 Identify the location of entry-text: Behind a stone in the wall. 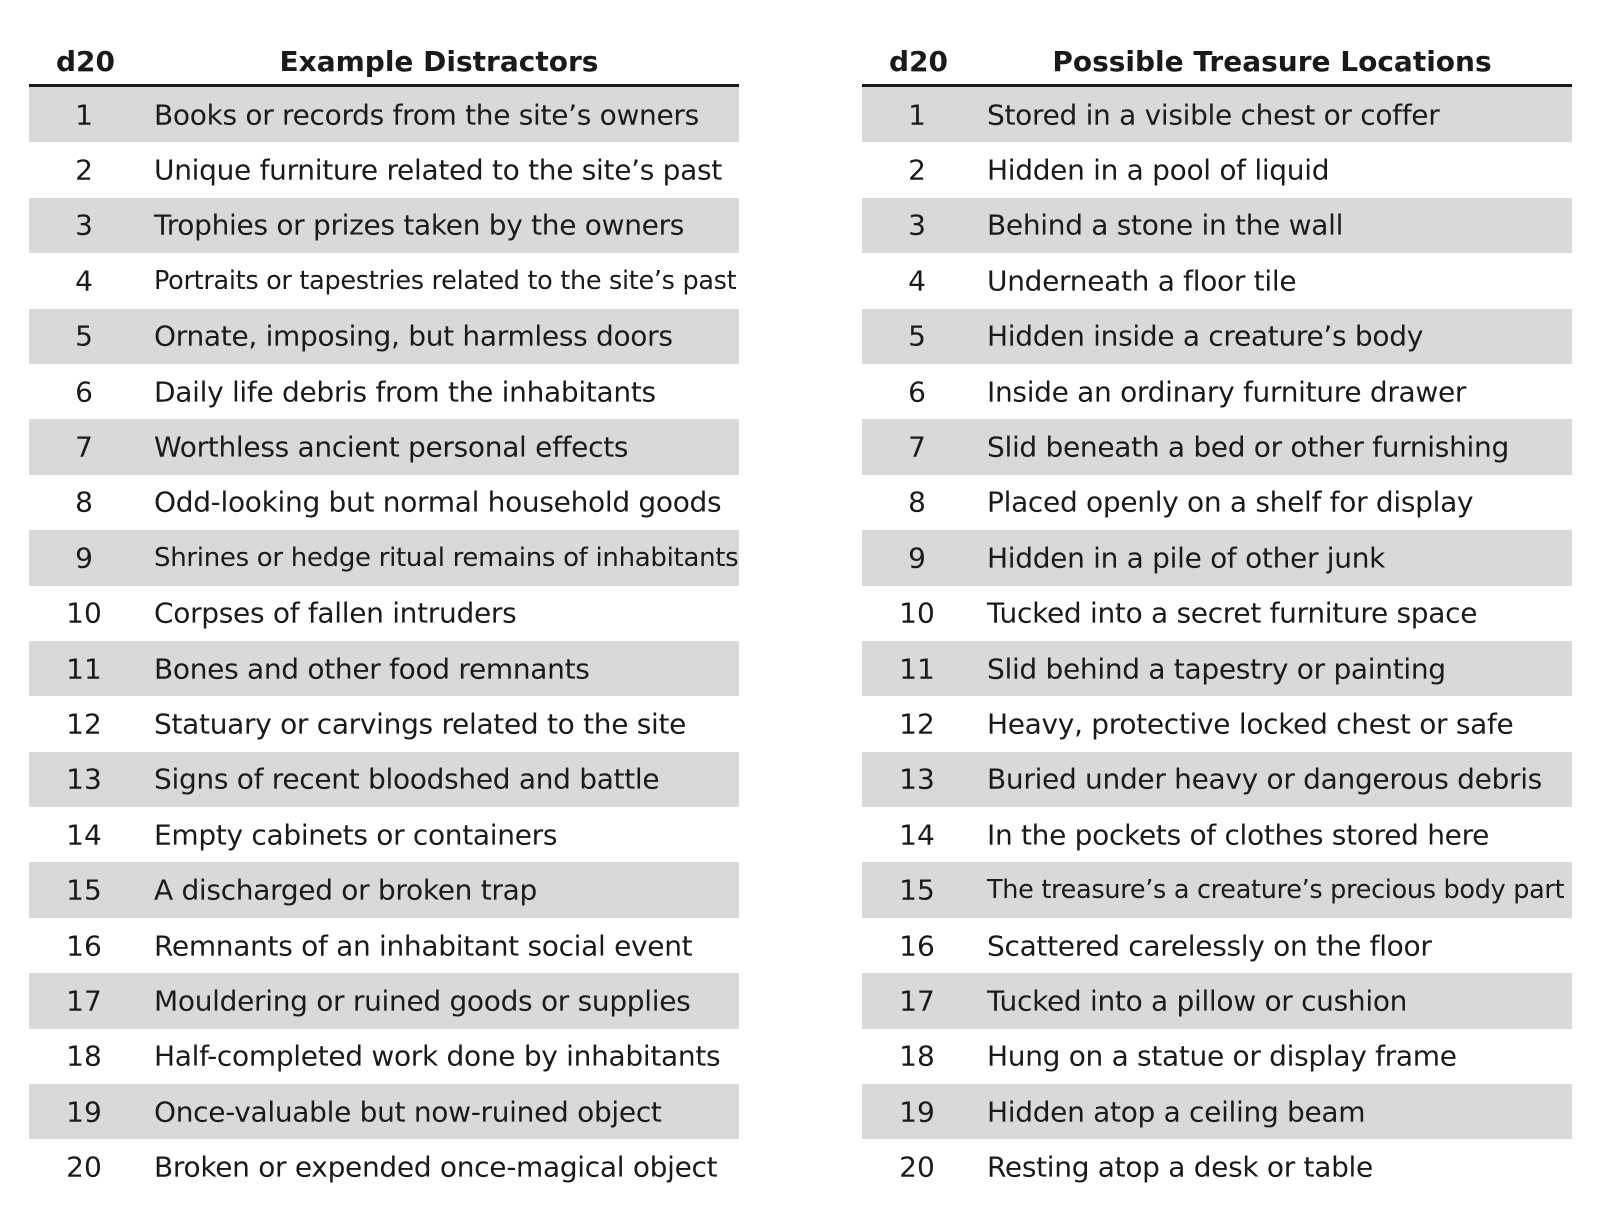
(1165, 225).